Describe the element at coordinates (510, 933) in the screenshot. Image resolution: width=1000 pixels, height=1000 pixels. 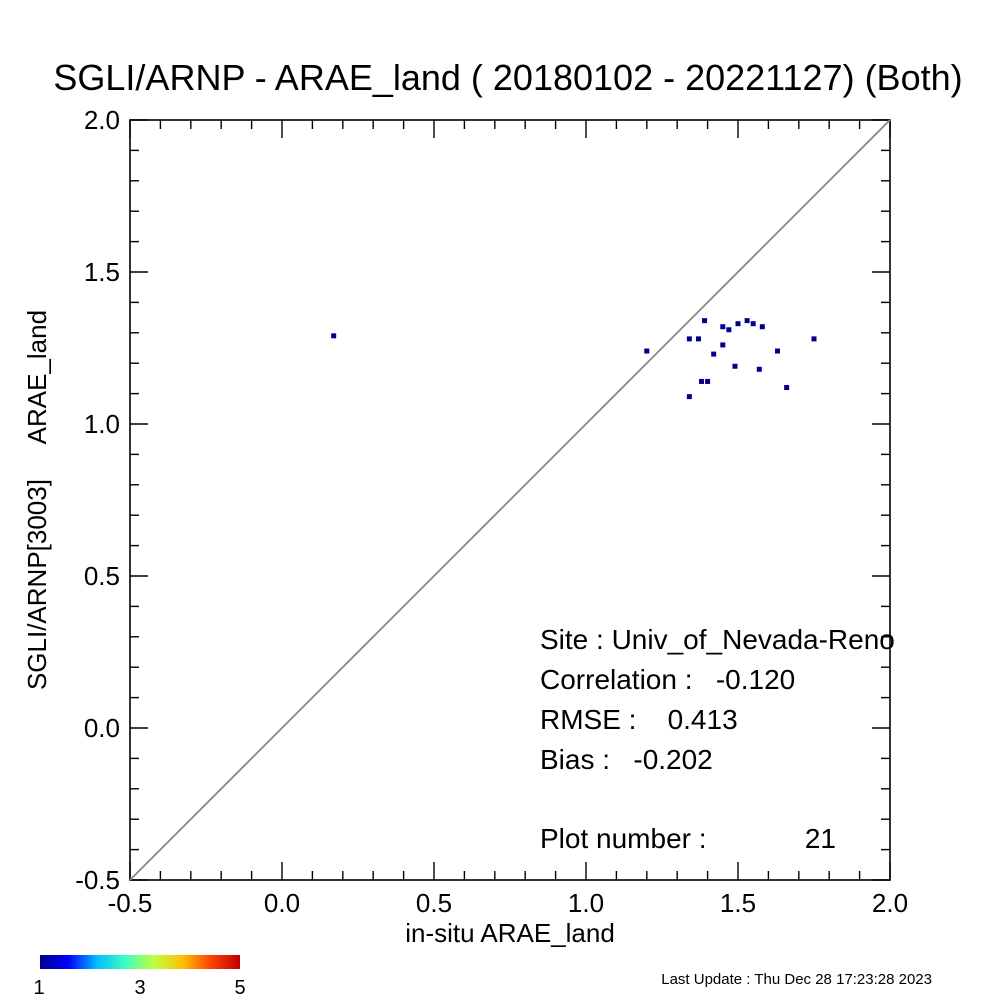
I see `x-axis-label: in-situ ARAE_land` at that location.